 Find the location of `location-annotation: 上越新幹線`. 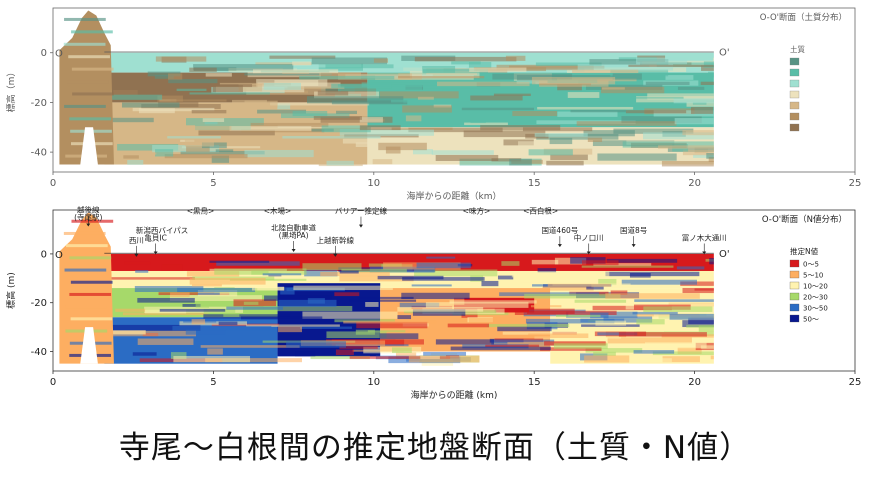

location-annotation: 上越新幹線 is located at coordinates (336, 240).